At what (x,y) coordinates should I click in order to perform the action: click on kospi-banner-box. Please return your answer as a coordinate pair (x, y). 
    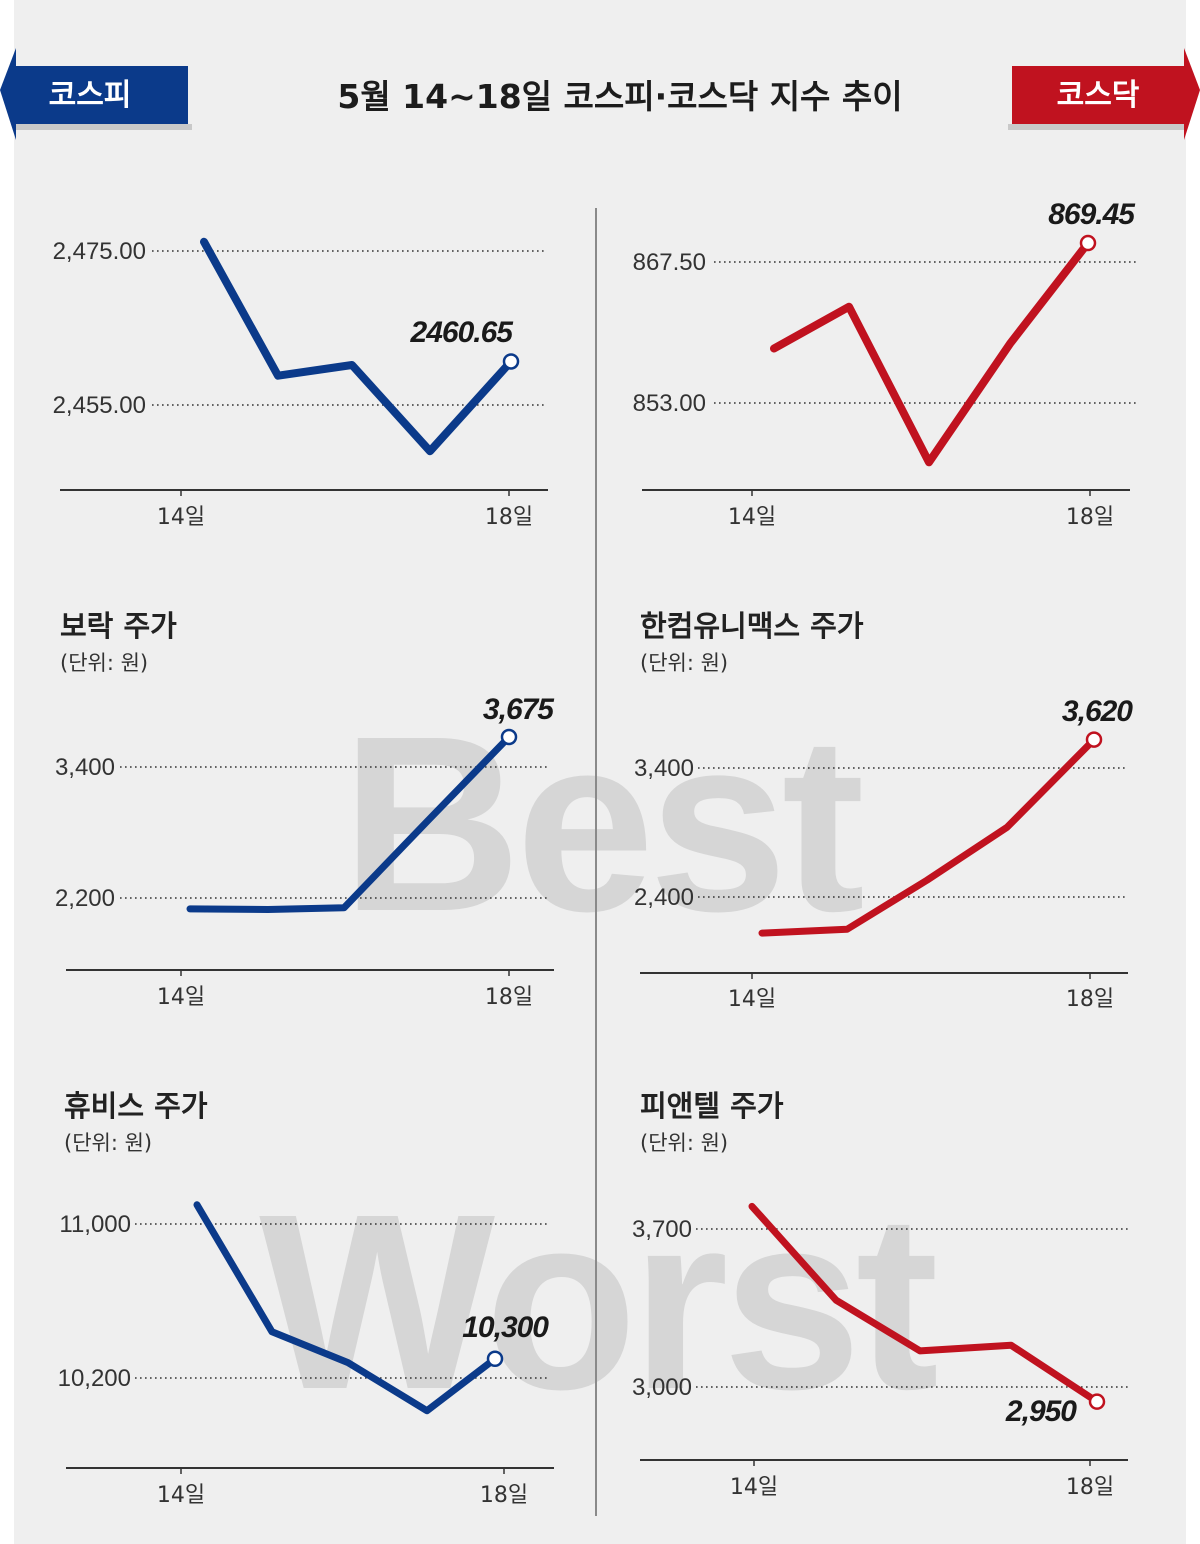
    Looking at the image, I should click on (102, 95).